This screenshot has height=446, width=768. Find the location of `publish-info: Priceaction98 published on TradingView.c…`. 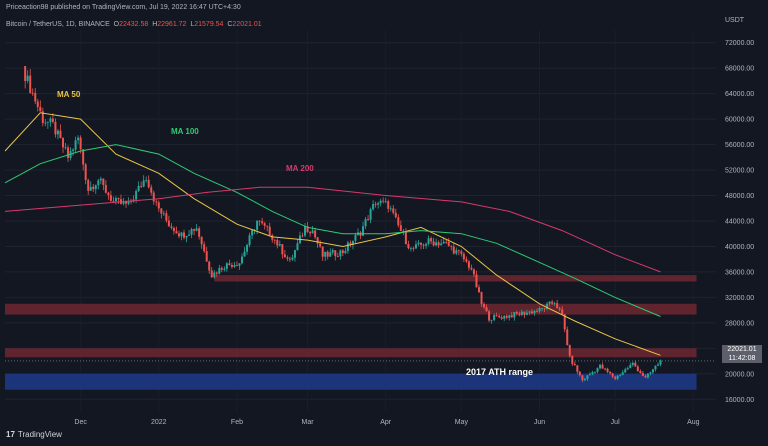

publish-info: Priceaction98 published on TradingView.c… is located at coordinates (123, 7).